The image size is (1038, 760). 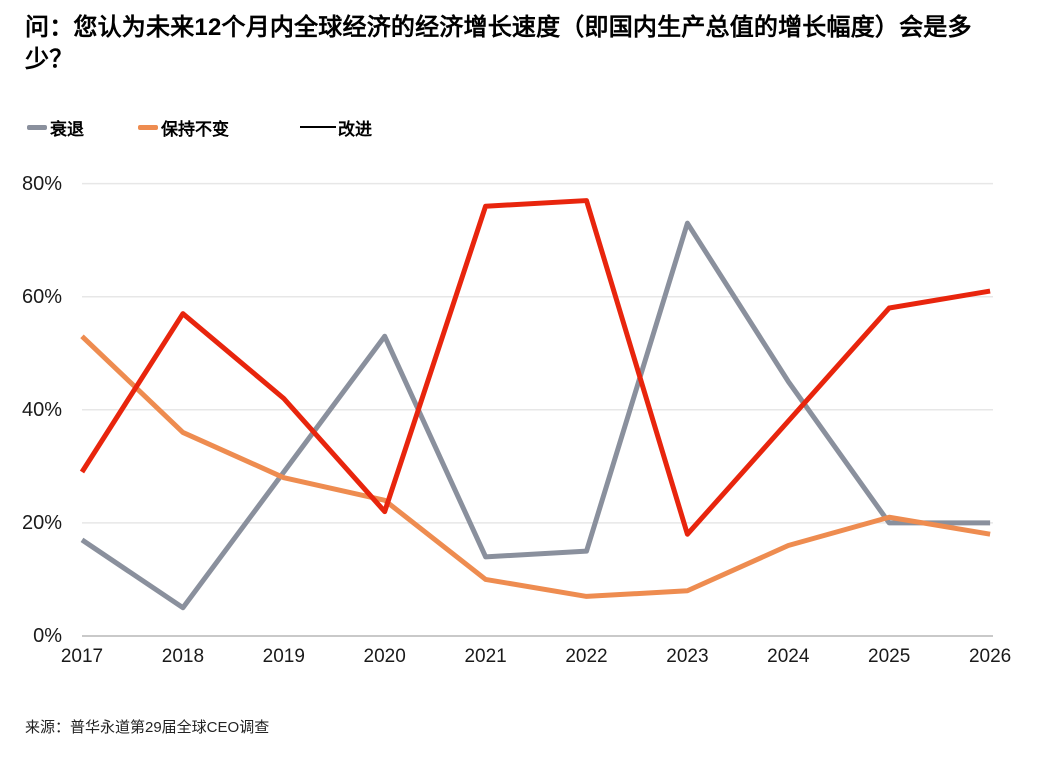 I want to click on legend-item-improve: 改进, so click(x=336, y=127).